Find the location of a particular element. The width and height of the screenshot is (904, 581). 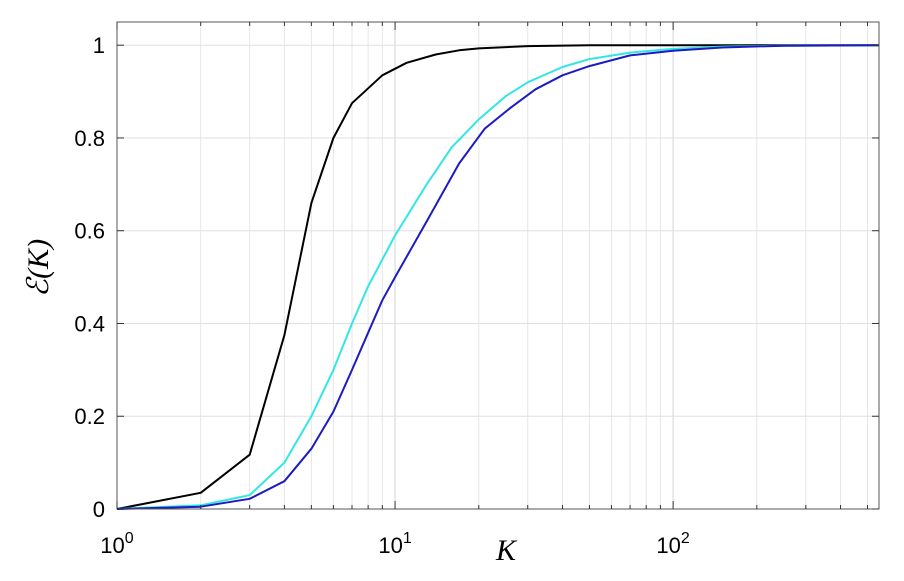

x-tick-label: 10¹ is located at coordinates (394, 544).